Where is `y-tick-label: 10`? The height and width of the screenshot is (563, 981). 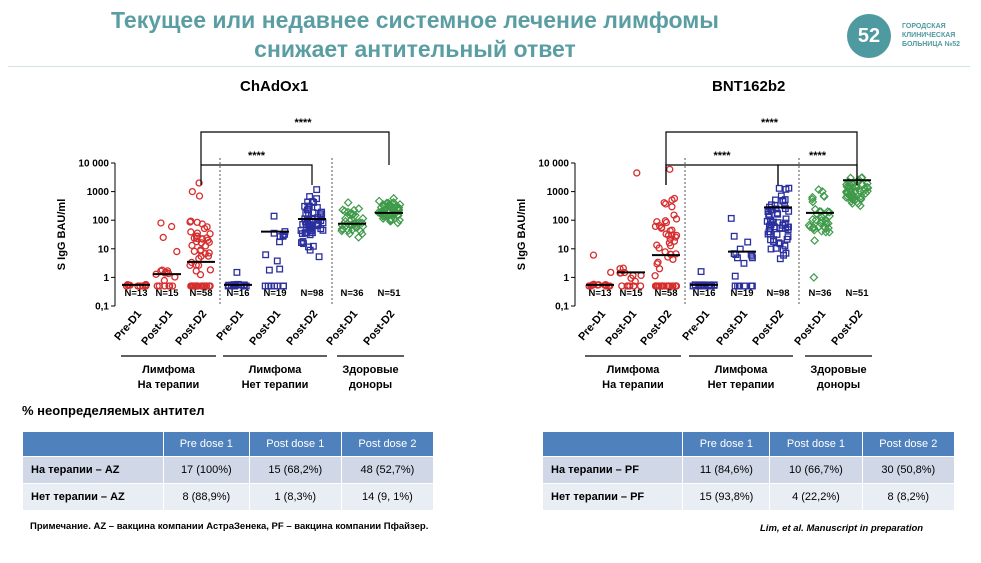
y-tick-label: 10 is located at coordinates (104, 249).